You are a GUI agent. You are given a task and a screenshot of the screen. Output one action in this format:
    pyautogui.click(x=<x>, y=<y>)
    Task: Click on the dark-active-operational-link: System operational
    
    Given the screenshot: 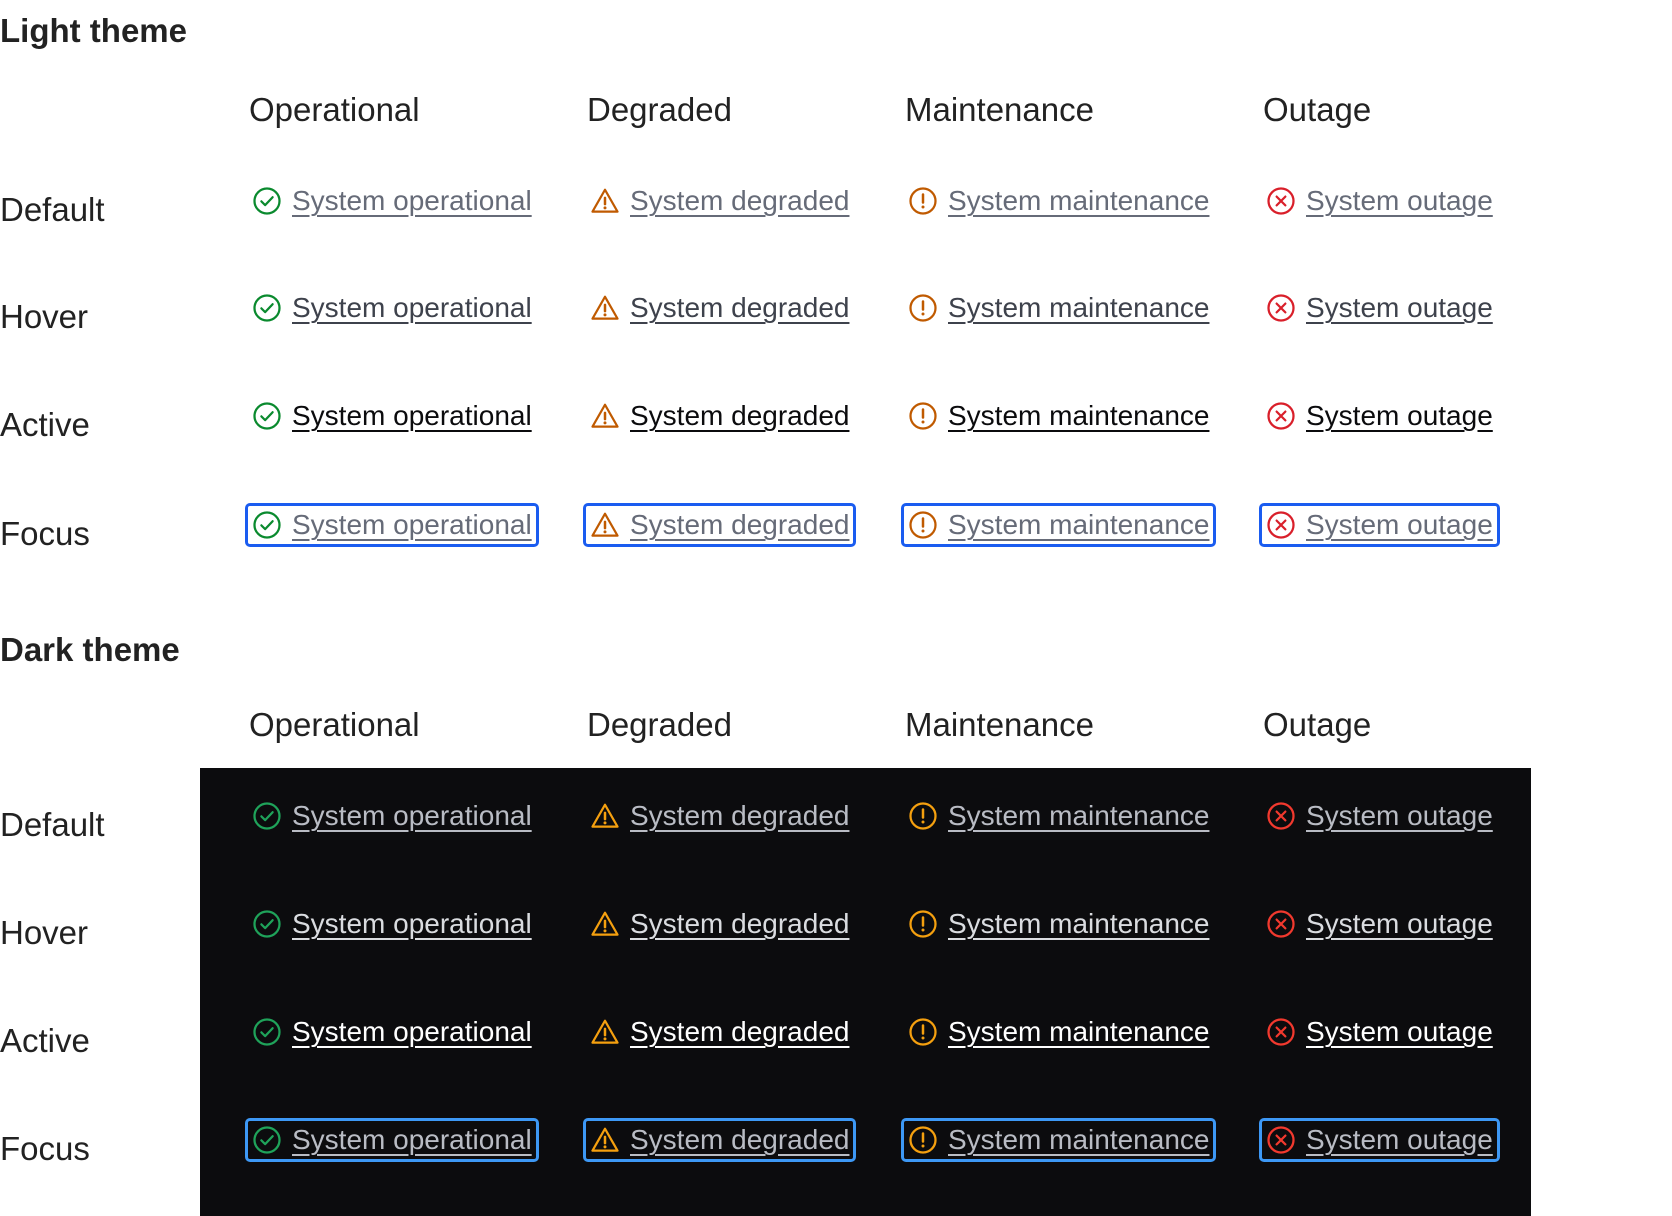 What is the action you would take?
    pyautogui.click(x=392, y=1032)
    